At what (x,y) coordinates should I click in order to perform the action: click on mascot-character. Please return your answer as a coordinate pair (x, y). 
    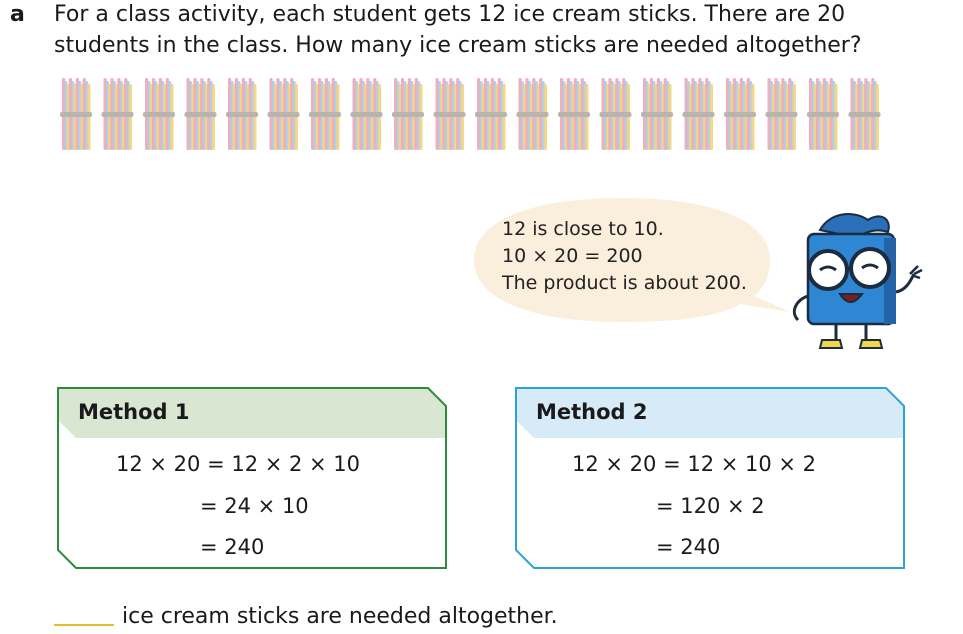
    Looking at the image, I should click on (857, 281).